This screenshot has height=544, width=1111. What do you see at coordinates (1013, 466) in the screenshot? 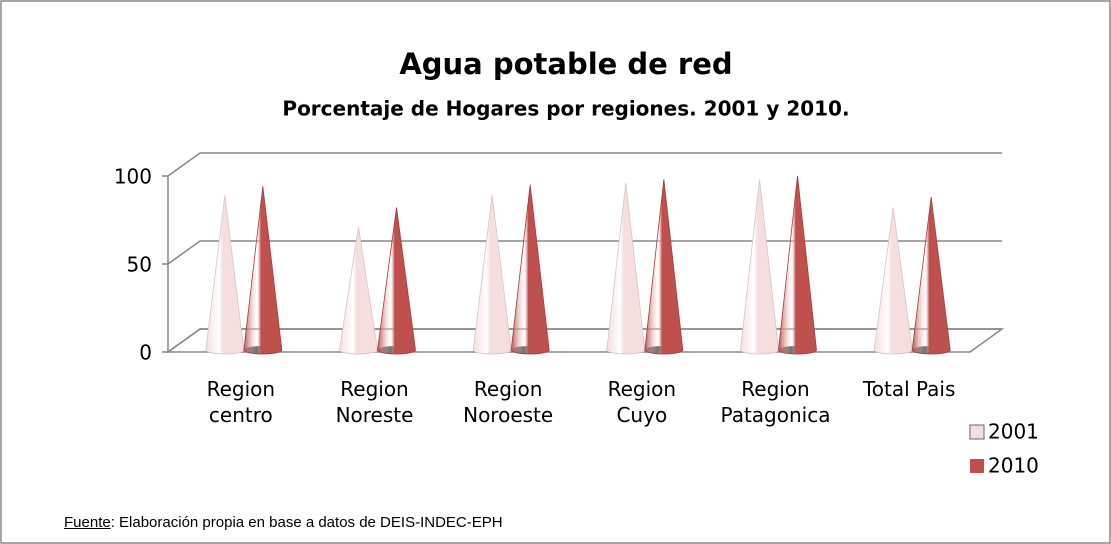
I see `legend-label: 2010` at bounding box center [1013, 466].